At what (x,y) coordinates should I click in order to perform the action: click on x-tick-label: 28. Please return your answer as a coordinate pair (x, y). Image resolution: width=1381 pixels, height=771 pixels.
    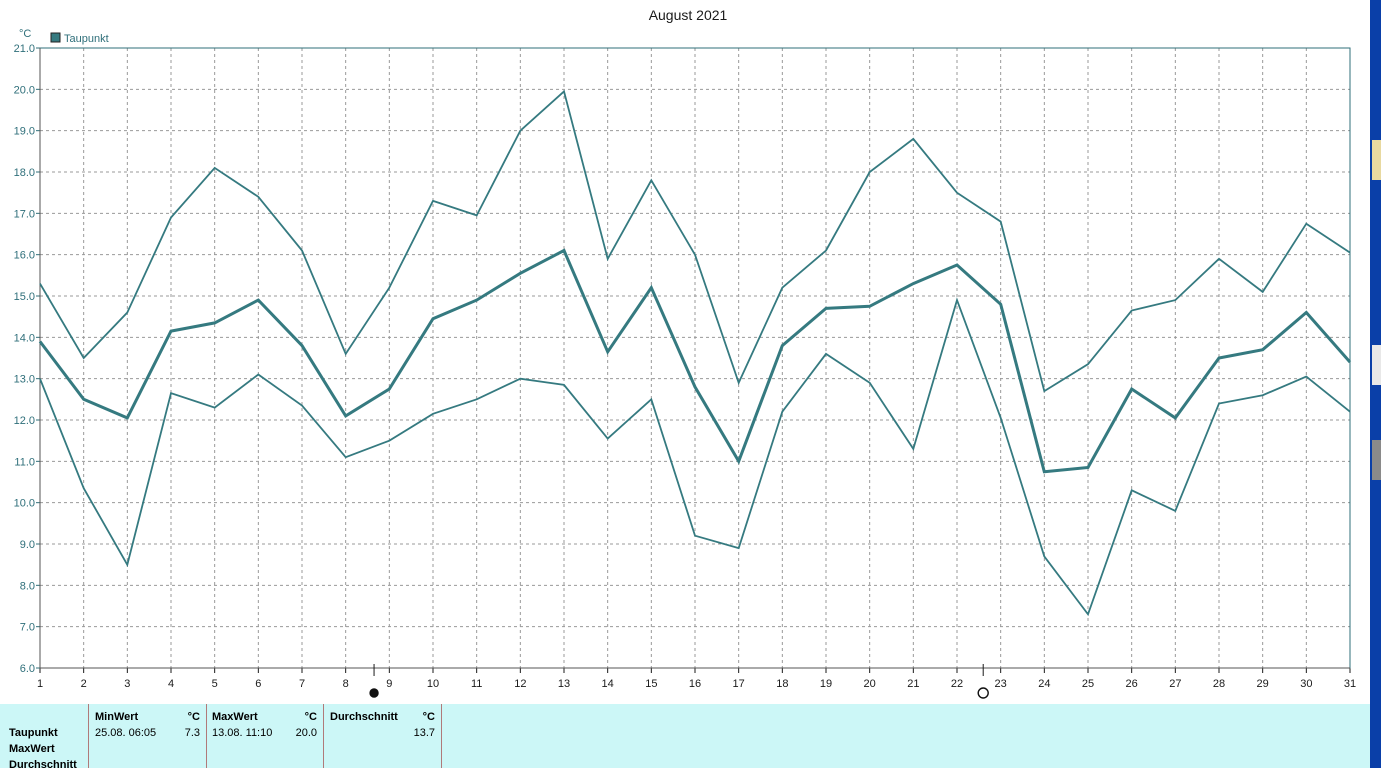
    Looking at the image, I should click on (1219, 684).